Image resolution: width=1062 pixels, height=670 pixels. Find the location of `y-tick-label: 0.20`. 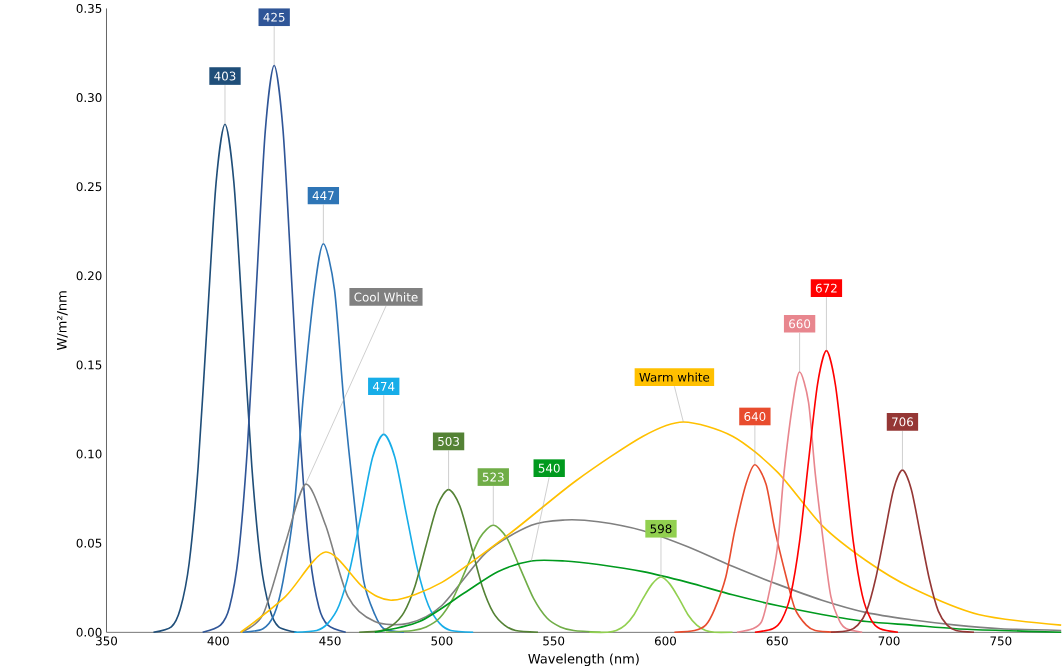

y-tick-label: 0.20 is located at coordinates (89, 276).